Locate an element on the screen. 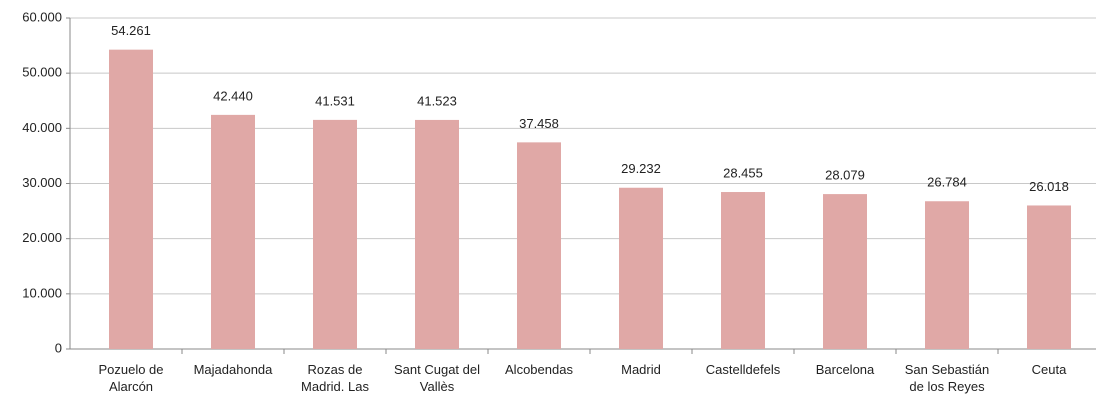  y-tick-label: 10.000 is located at coordinates (42, 292).